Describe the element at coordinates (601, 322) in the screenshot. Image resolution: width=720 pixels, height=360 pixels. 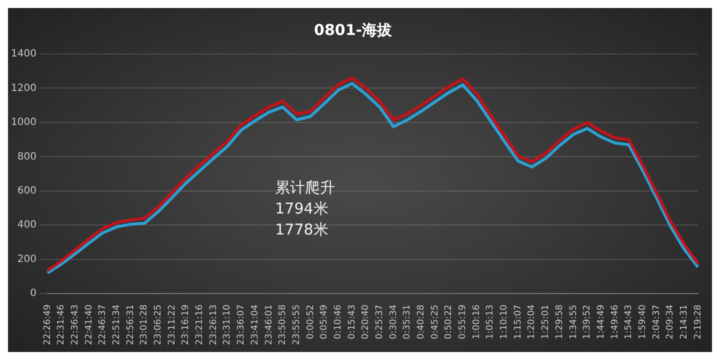
I see `x-tick-label: 1:44:49` at that location.